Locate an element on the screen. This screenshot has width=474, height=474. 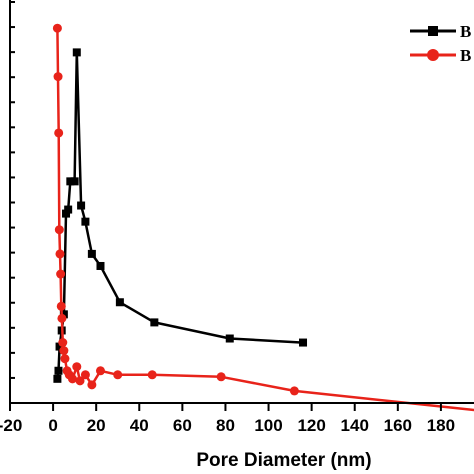
x-tick-label-10: 180 is located at coordinates (441, 425).